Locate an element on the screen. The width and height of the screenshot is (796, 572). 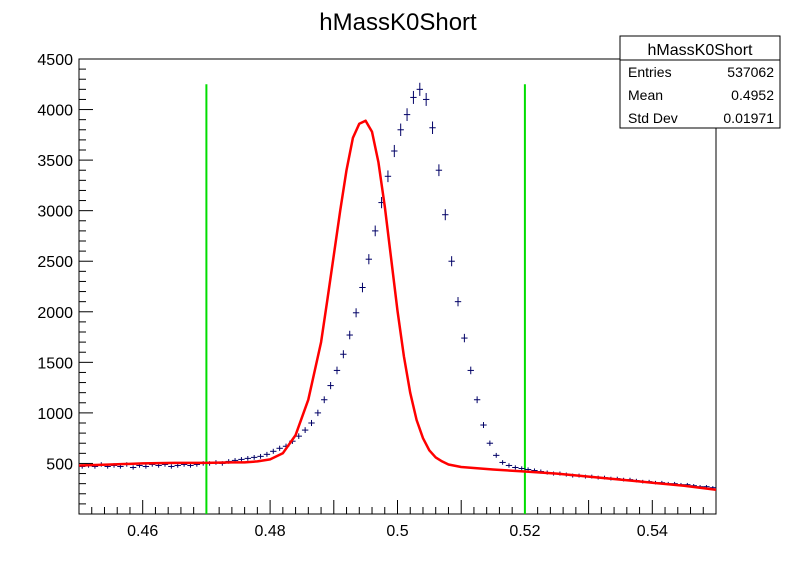
stats-title: hMassK0Short is located at coordinates (700, 50).